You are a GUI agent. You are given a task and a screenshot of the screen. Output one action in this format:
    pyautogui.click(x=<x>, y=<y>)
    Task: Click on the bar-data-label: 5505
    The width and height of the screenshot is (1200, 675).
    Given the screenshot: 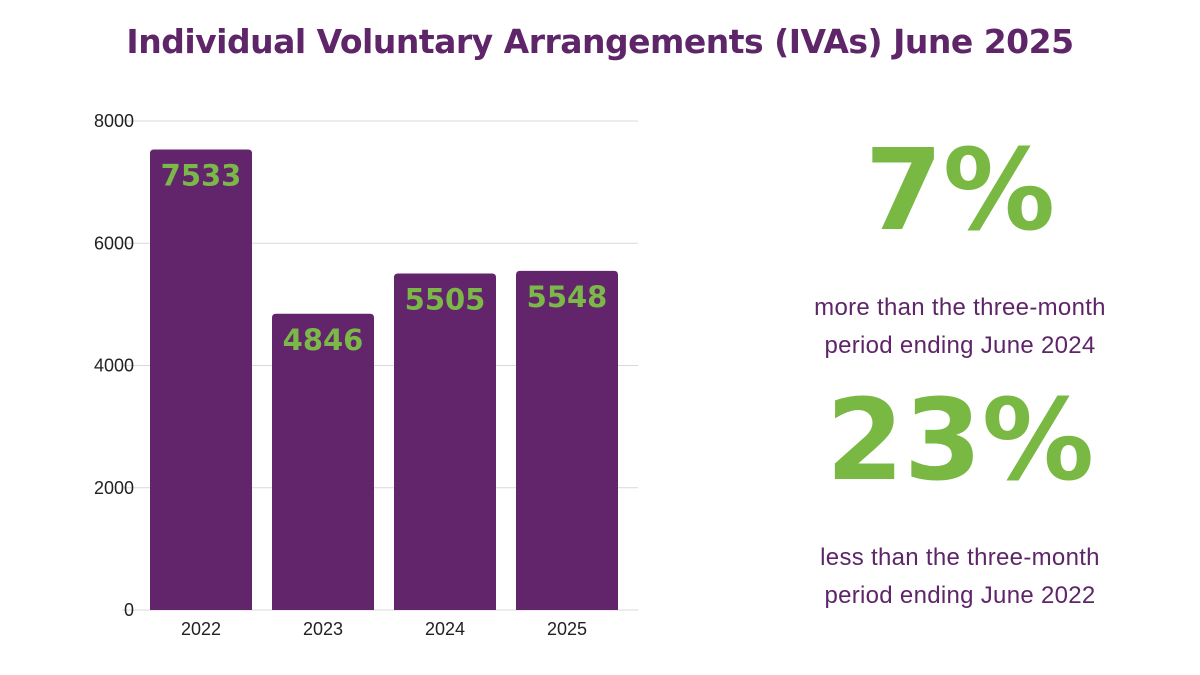 What is the action you would take?
    pyautogui.click(x=445, y=300)
    